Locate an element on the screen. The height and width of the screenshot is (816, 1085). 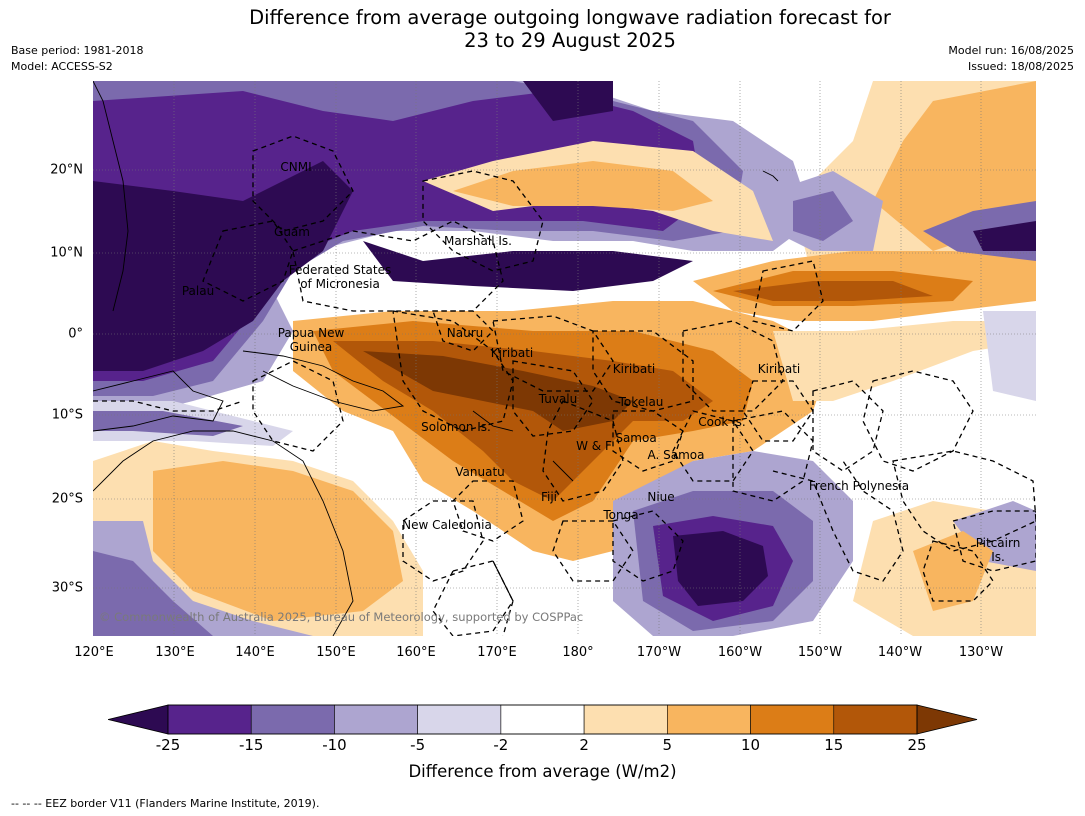
label-samoa: Samoa is located at coordinates (636, 438).